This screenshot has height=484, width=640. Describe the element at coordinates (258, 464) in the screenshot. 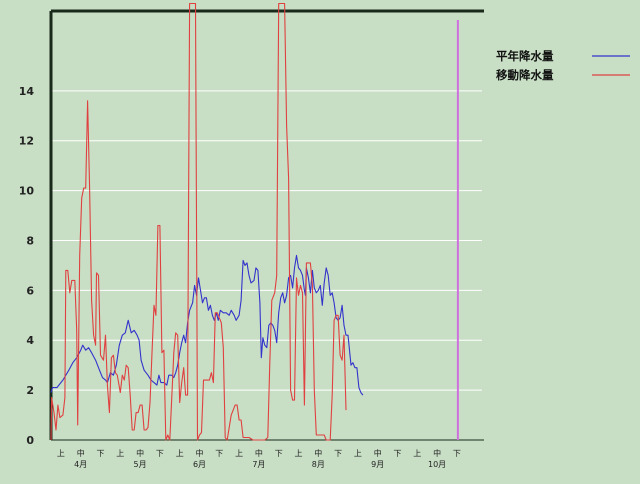

I see `x-month-label: 7月` at that location.